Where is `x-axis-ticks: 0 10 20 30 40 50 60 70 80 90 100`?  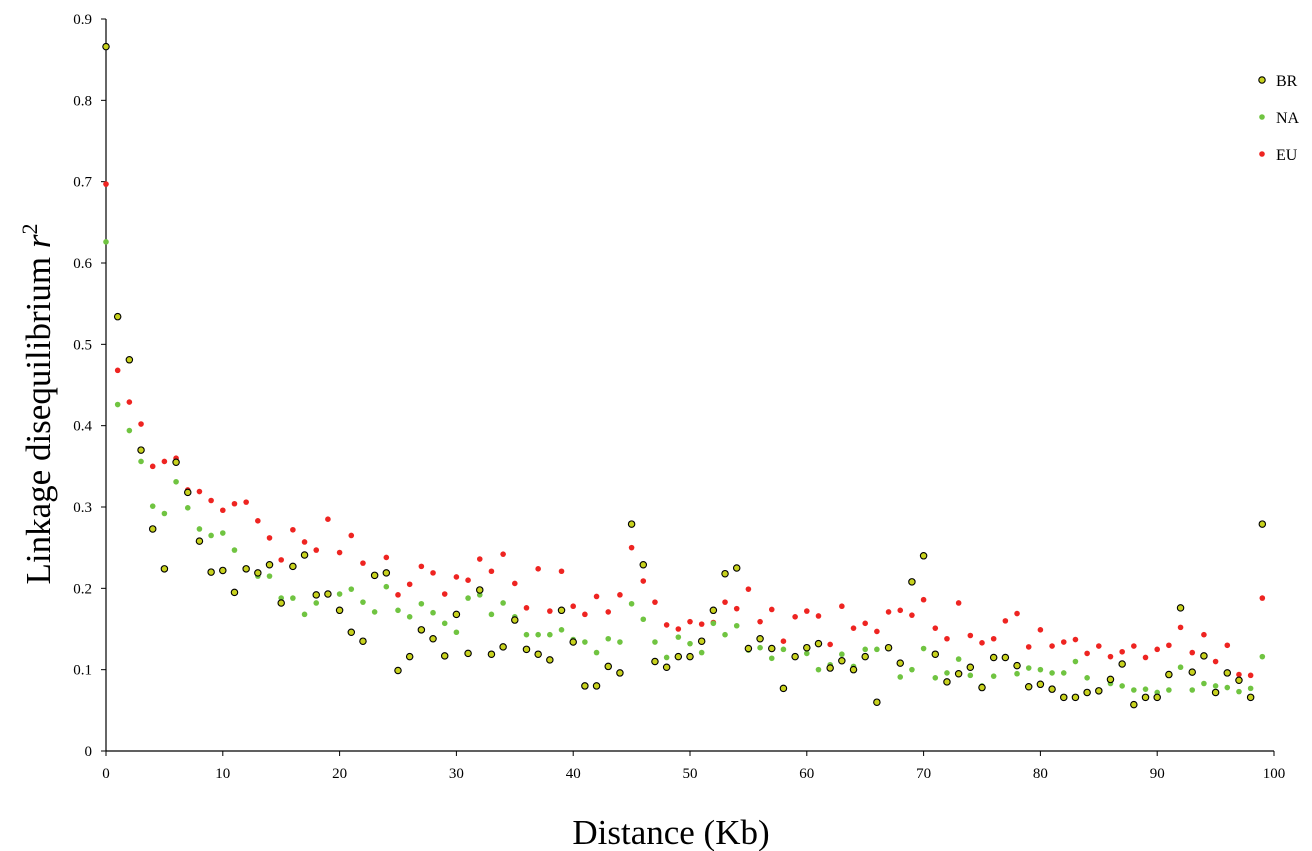
x-axis-ticks: 0 10 20 30 40 50 60 70 80 90 100 is located at coordinates (693, 766).